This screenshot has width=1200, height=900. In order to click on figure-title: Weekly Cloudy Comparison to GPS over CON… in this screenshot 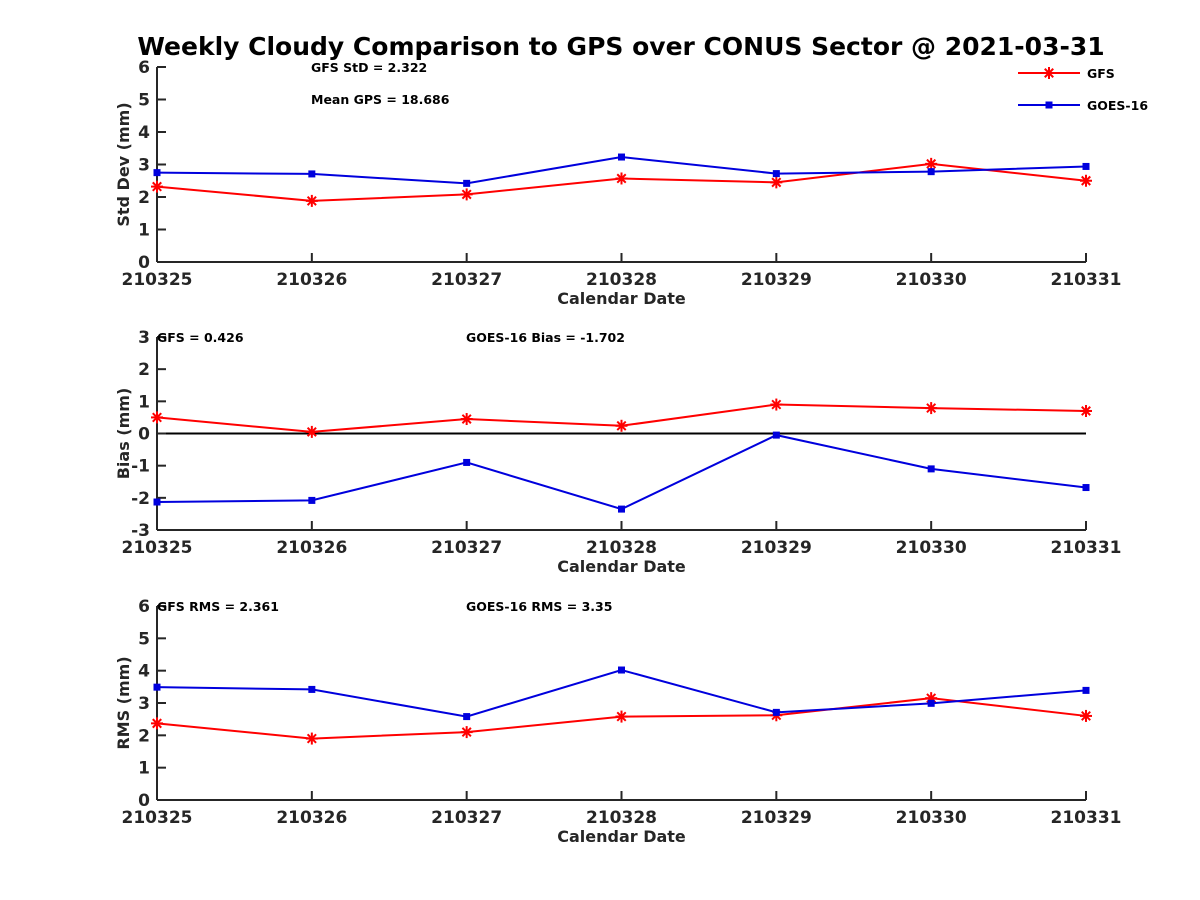, I will do `click(620, 46)`.